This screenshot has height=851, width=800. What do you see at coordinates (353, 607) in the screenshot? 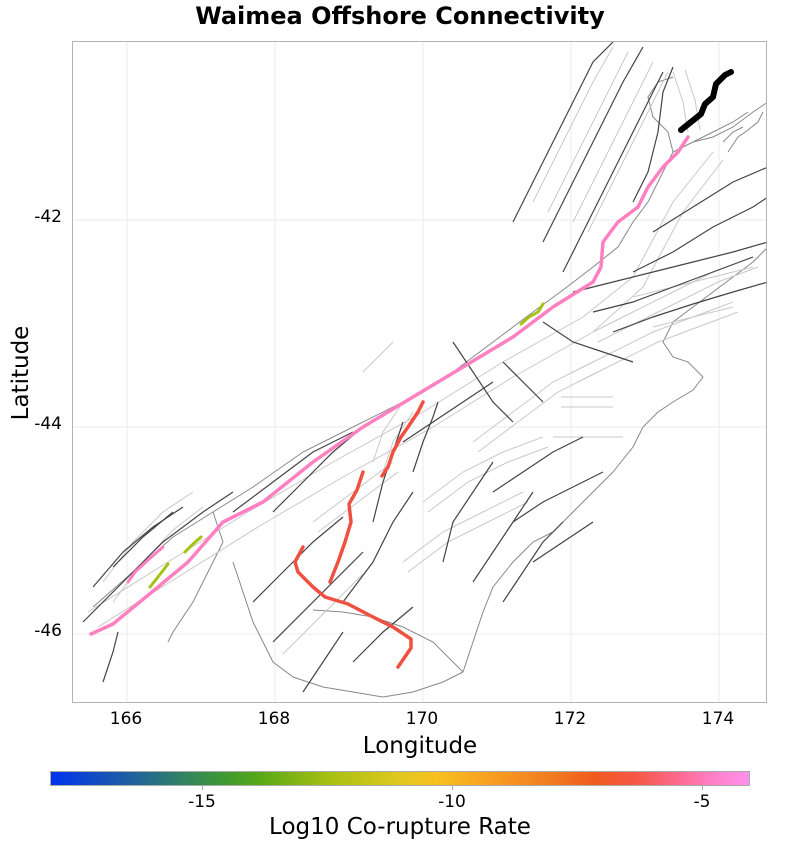
I see `red-fault-south` at bounding box center [353, 607].